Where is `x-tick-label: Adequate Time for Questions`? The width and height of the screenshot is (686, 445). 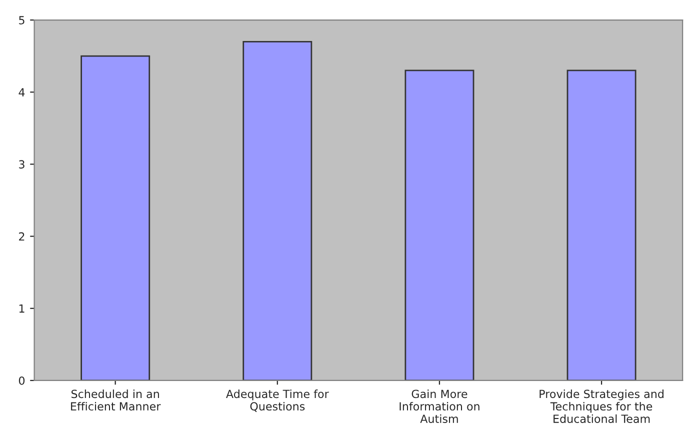
x-tick-label: Adequate Time for Questions is located at coordinates (277, 401).